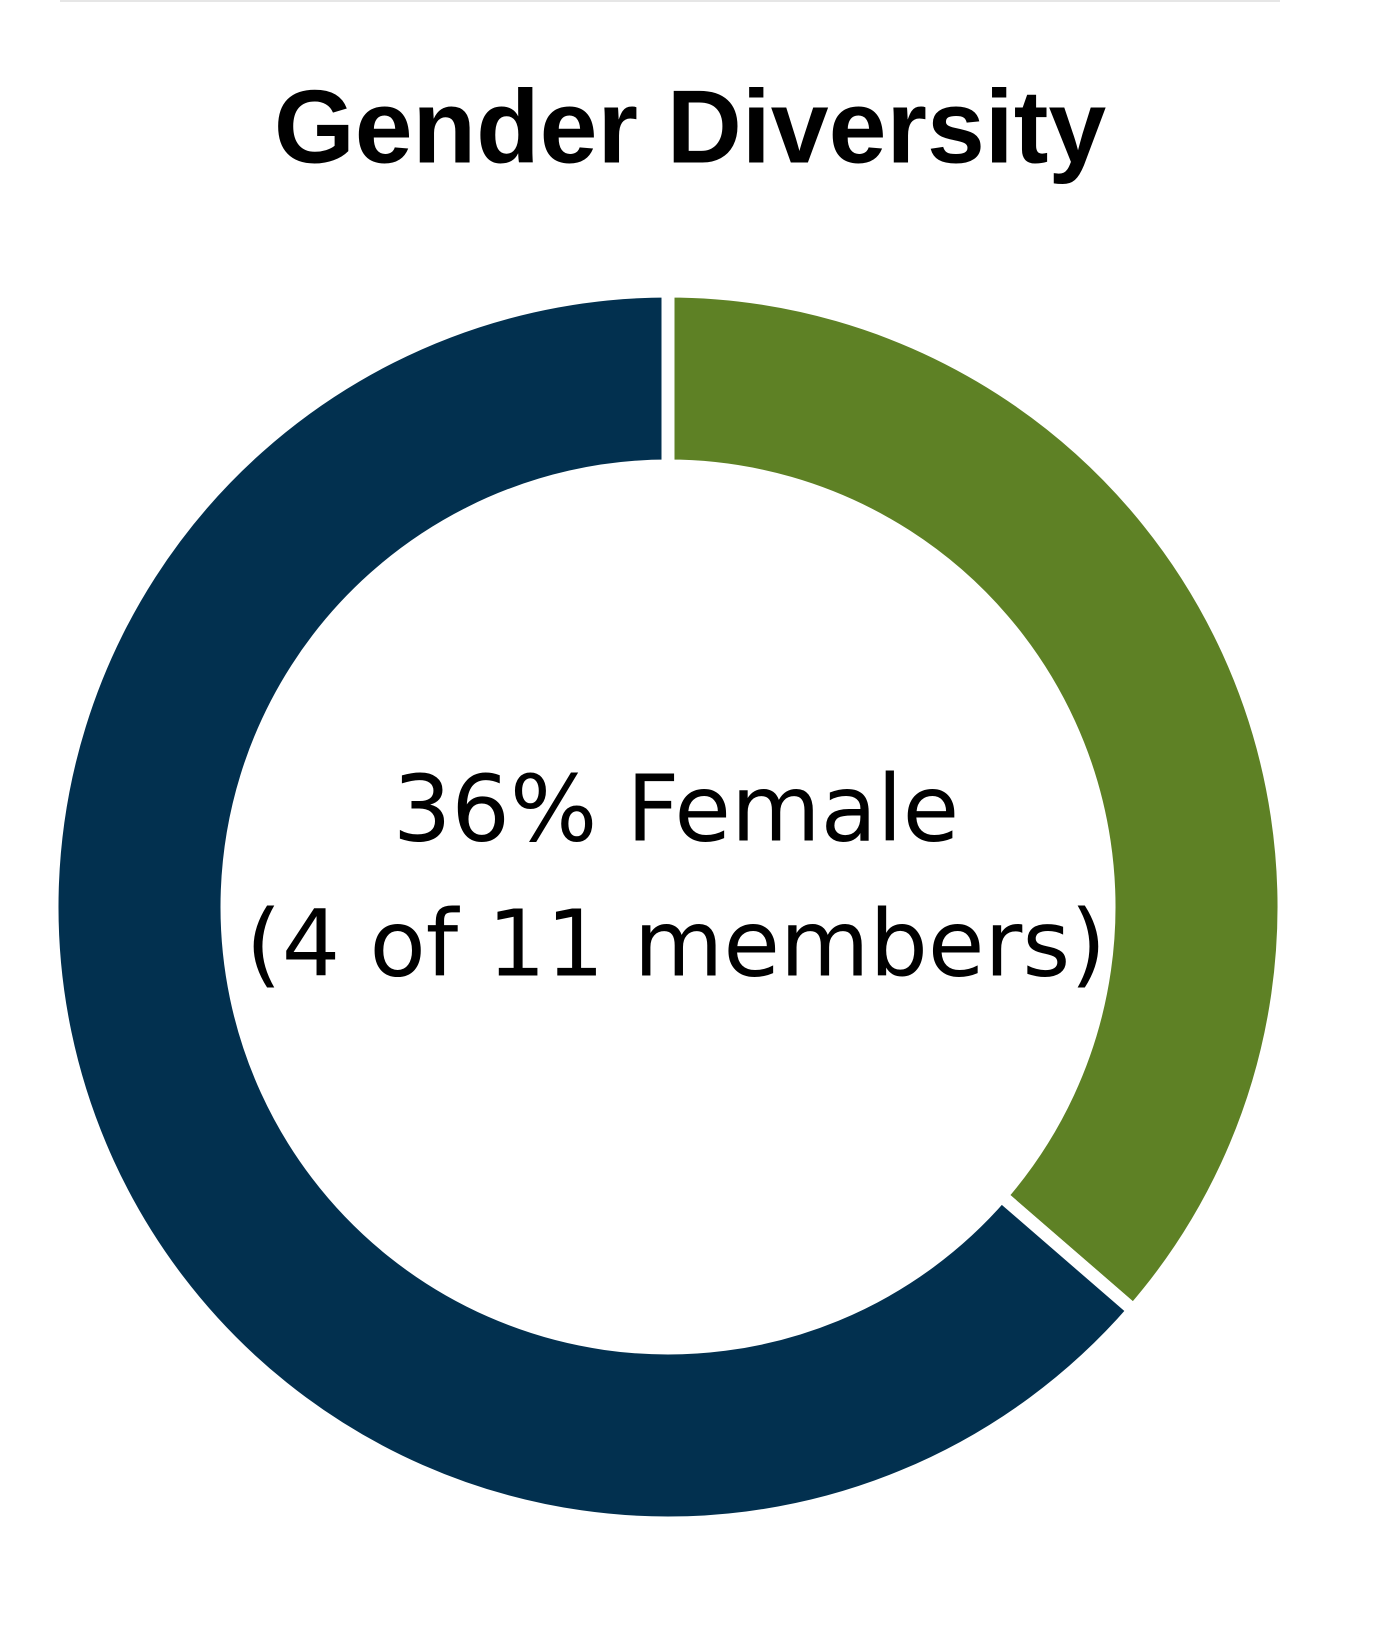  Describe the element at coordinates (690, 127) in the screenshot. I see `chart-title: Gender Diversity` at that location.